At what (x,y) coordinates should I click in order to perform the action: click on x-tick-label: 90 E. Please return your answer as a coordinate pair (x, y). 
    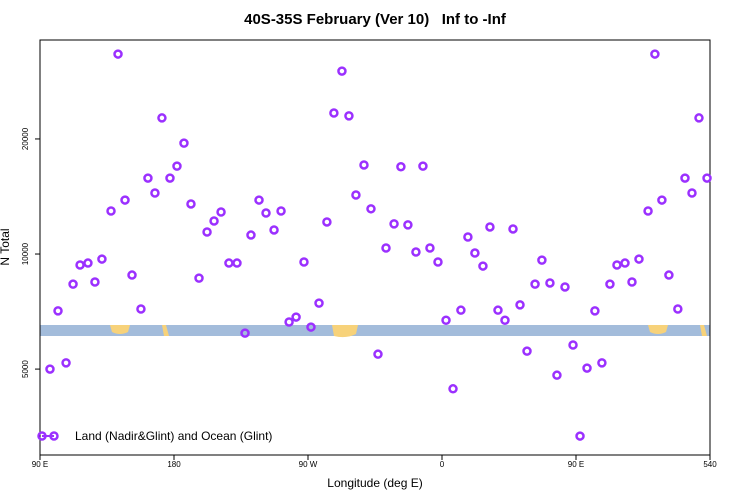
    Looking at the image, I should click on (40, 464).